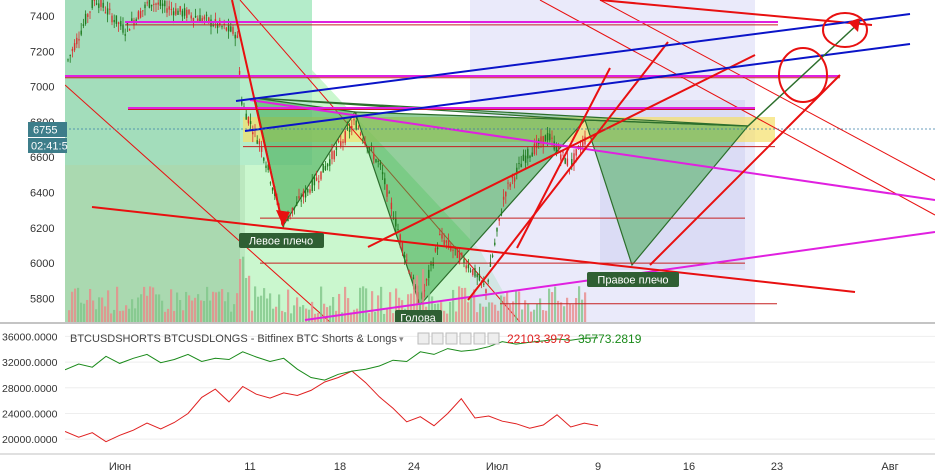 The image size is (935, 474). I want to click on svg-text: Правое плечо, so click(632, 281).